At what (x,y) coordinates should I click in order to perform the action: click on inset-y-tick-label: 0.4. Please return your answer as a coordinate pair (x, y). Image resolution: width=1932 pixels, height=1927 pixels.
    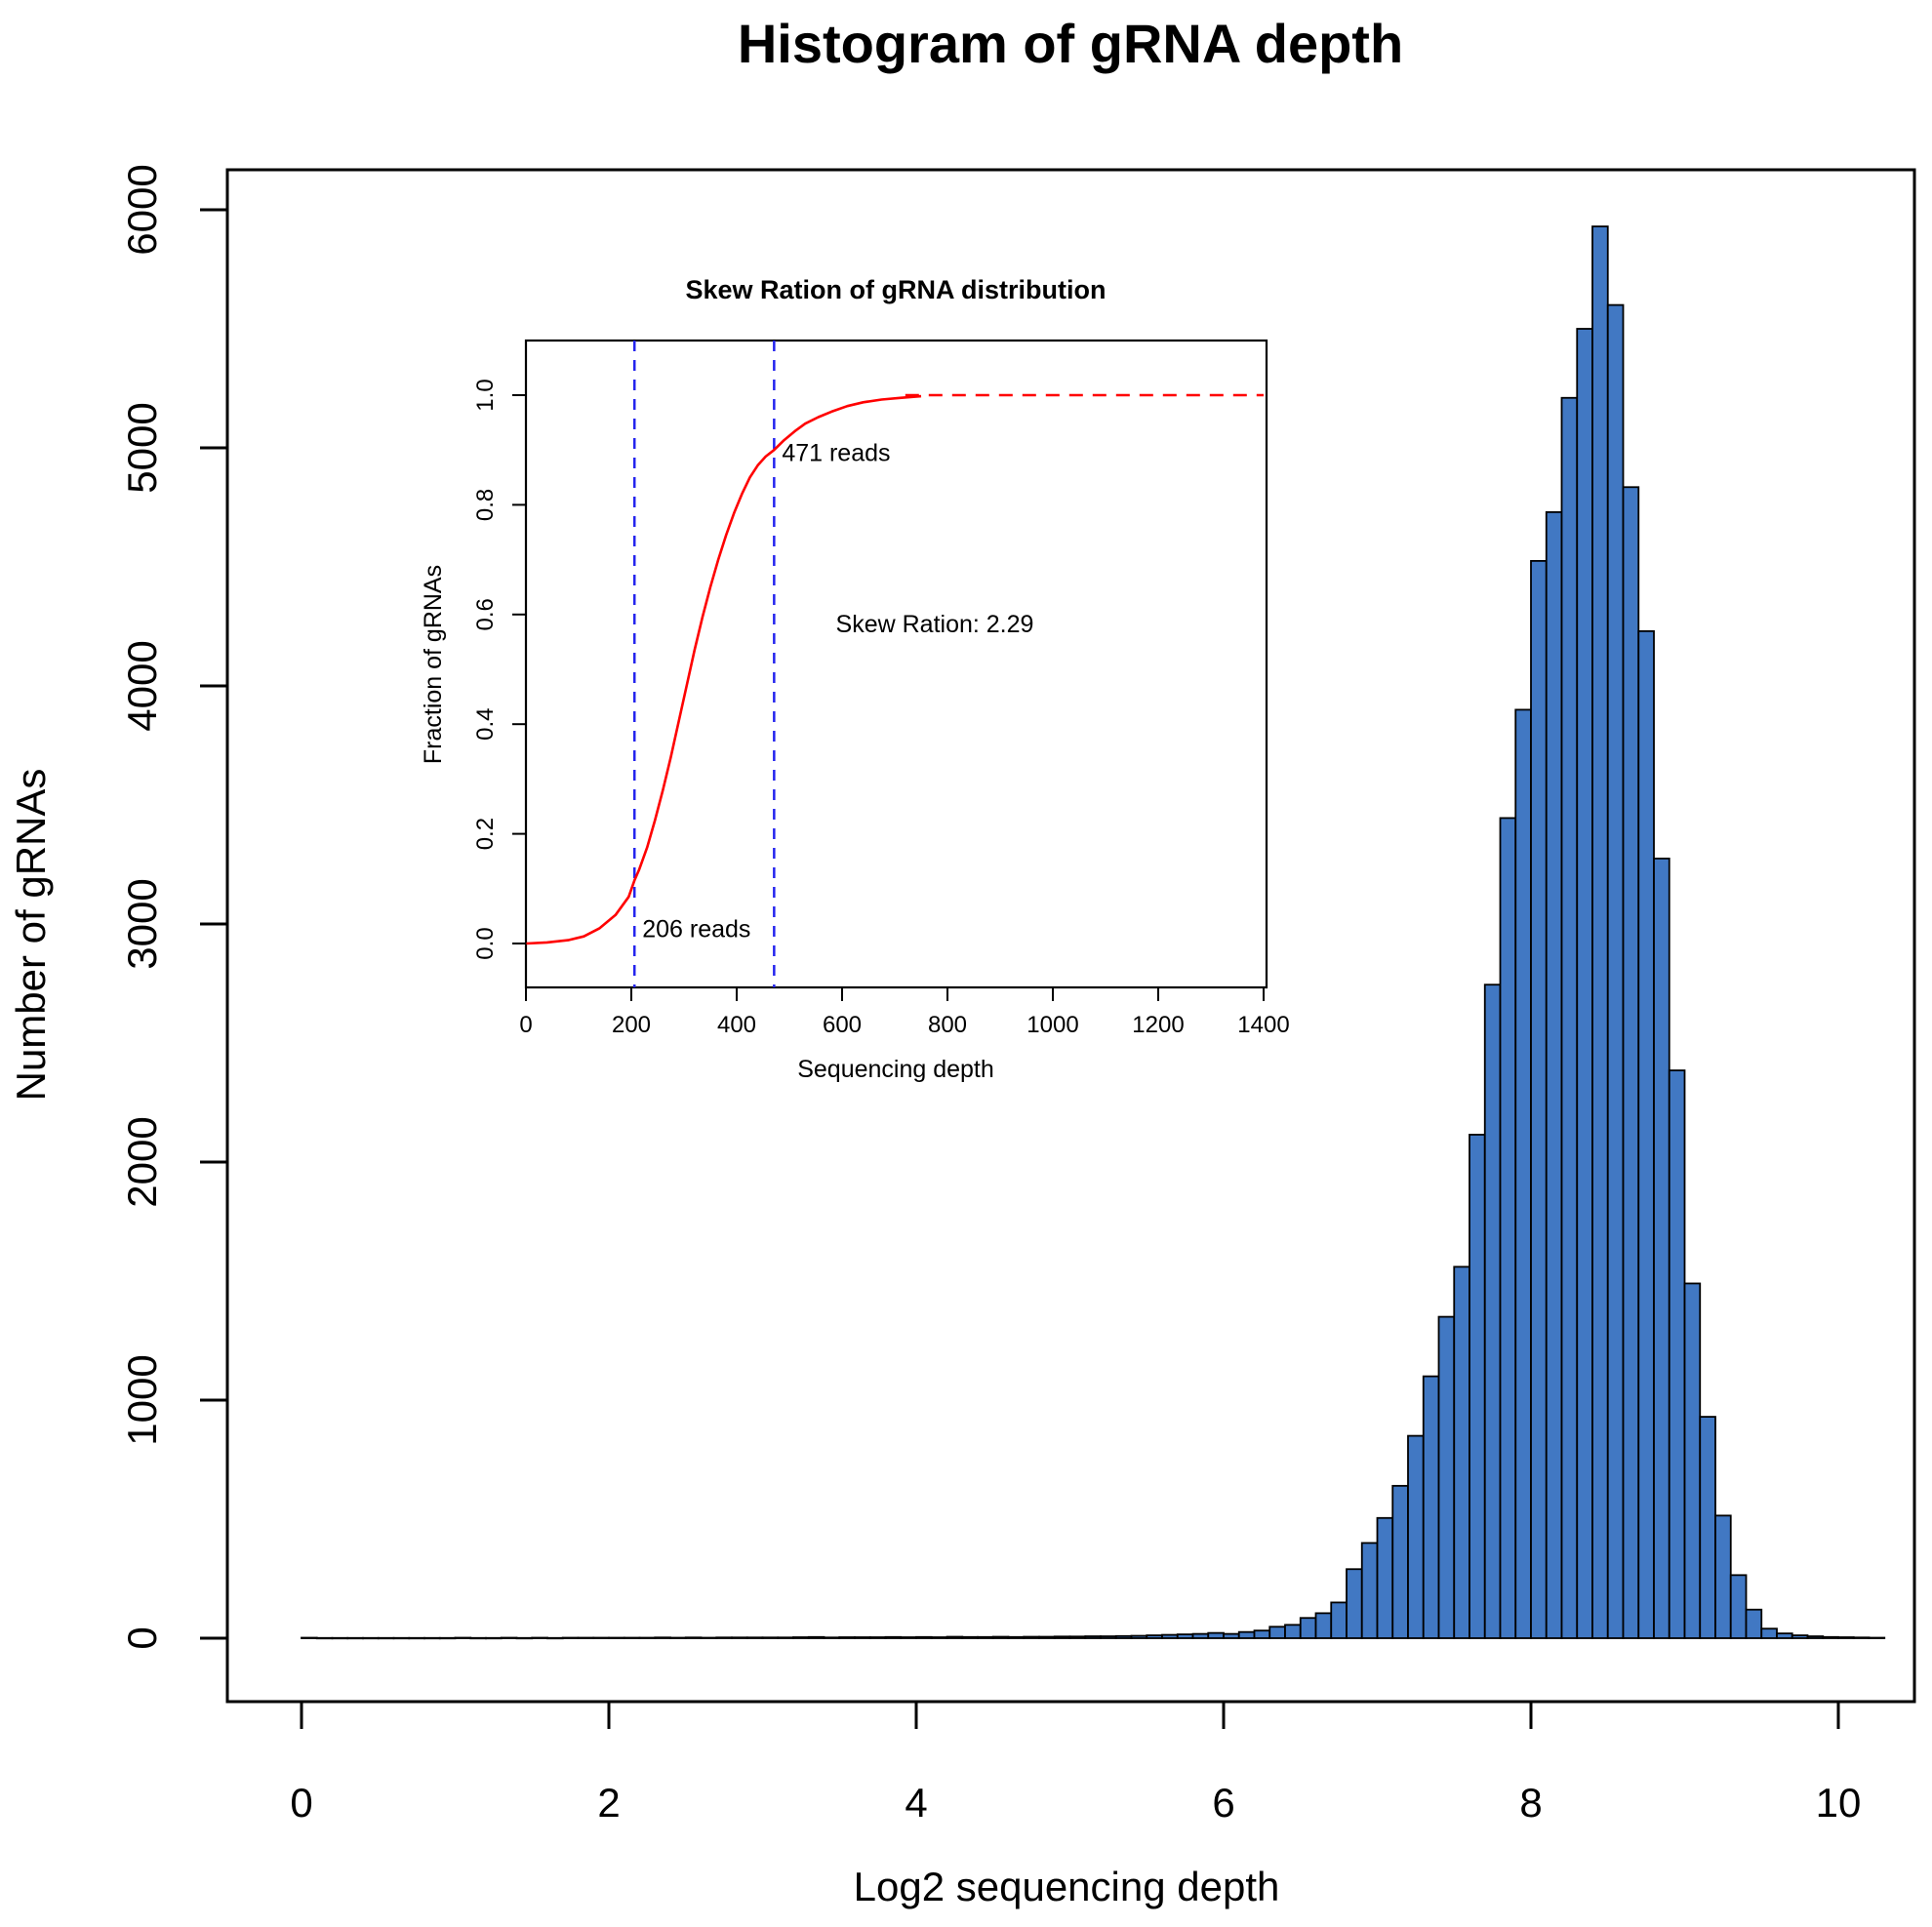
    Looking at the image, I should click on (485, 724).